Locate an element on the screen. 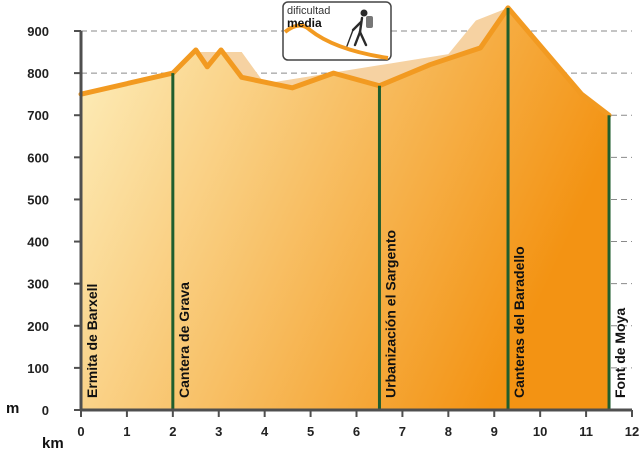 This screenshot has width=643, height=450. difficulty-badge: dificultad media is located at coordinates (337, 31).